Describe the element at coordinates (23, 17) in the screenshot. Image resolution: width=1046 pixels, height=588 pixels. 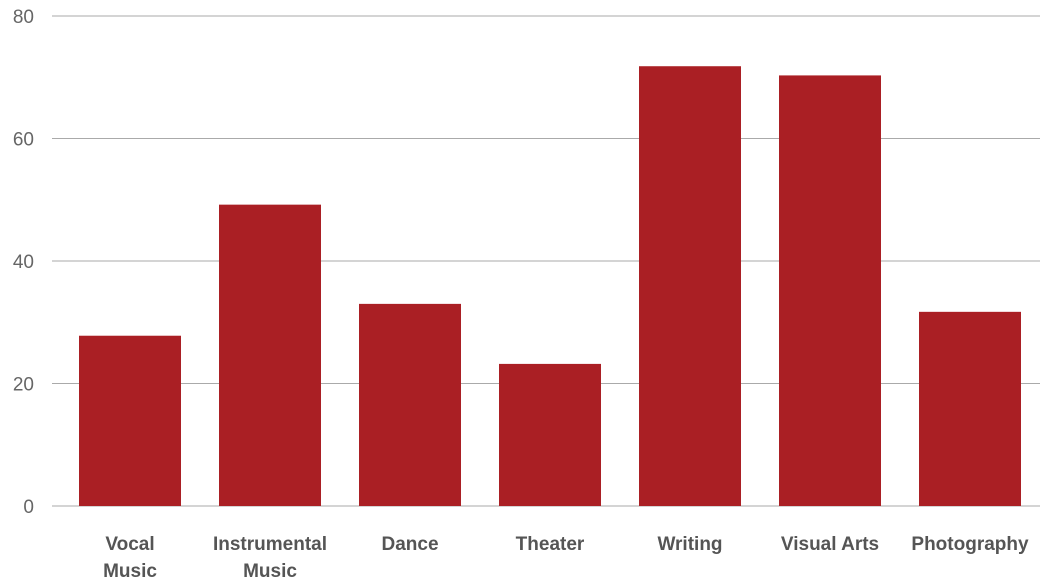
I see `y-tick-label: 80` at that location.